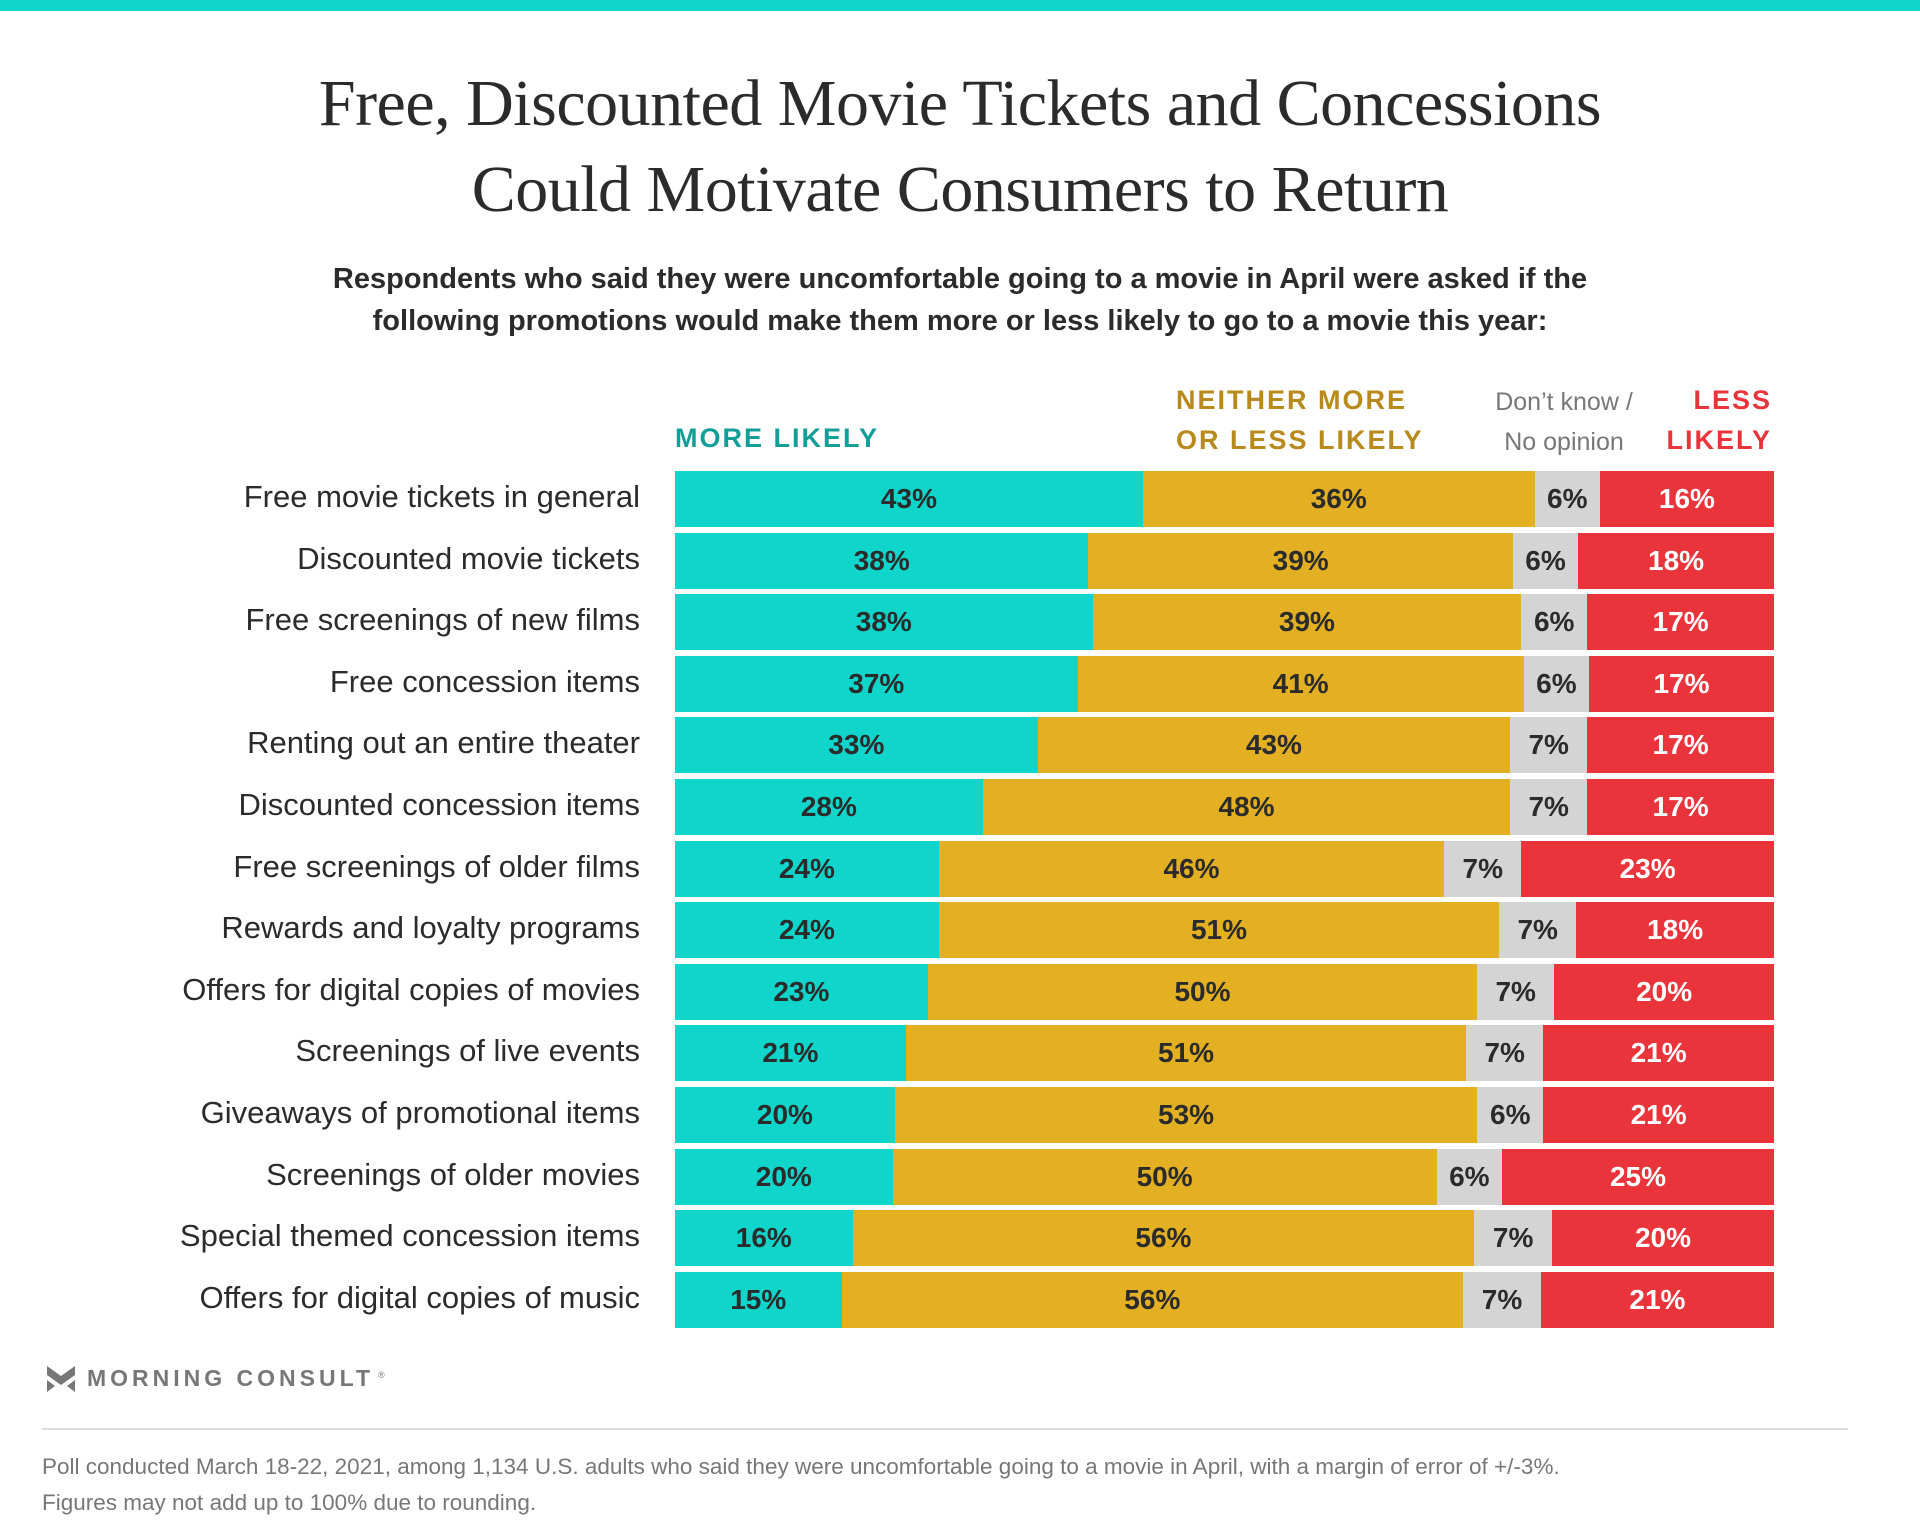  Describe the element at coordinates (828, 806) in the screenshot. I see `data-label: 28%` at that location.